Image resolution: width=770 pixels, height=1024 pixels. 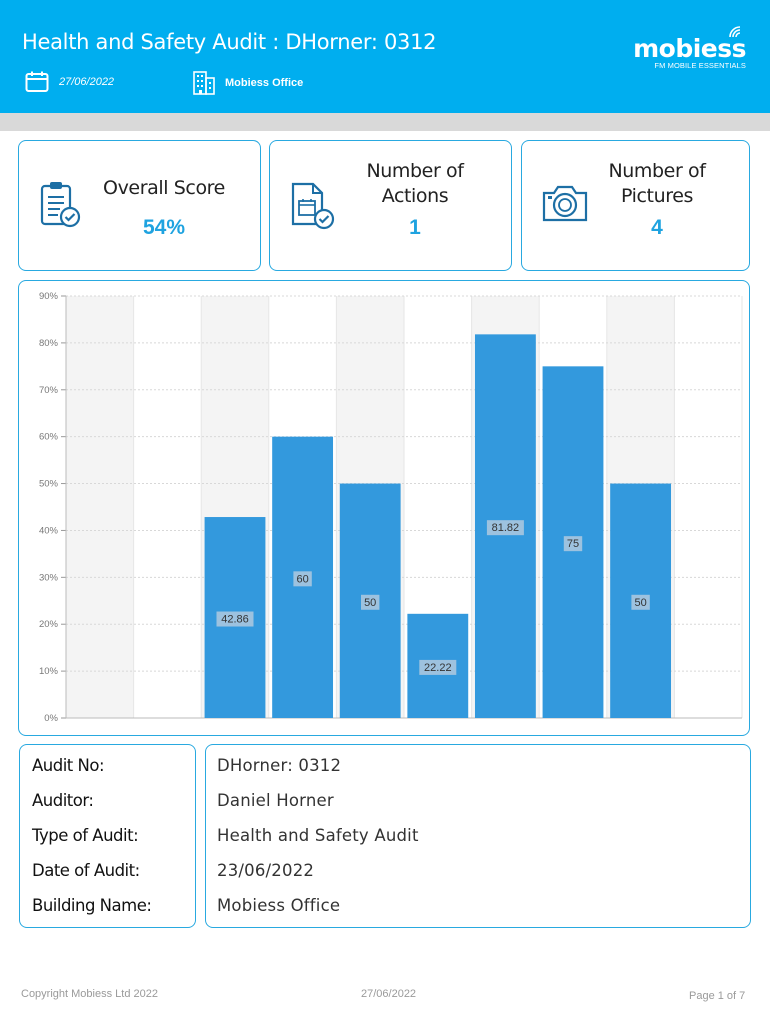 What do you see at coordinates (313, 206) in the screenshot?
I see `calendar-document-icon` at bounding box center [313, 206].